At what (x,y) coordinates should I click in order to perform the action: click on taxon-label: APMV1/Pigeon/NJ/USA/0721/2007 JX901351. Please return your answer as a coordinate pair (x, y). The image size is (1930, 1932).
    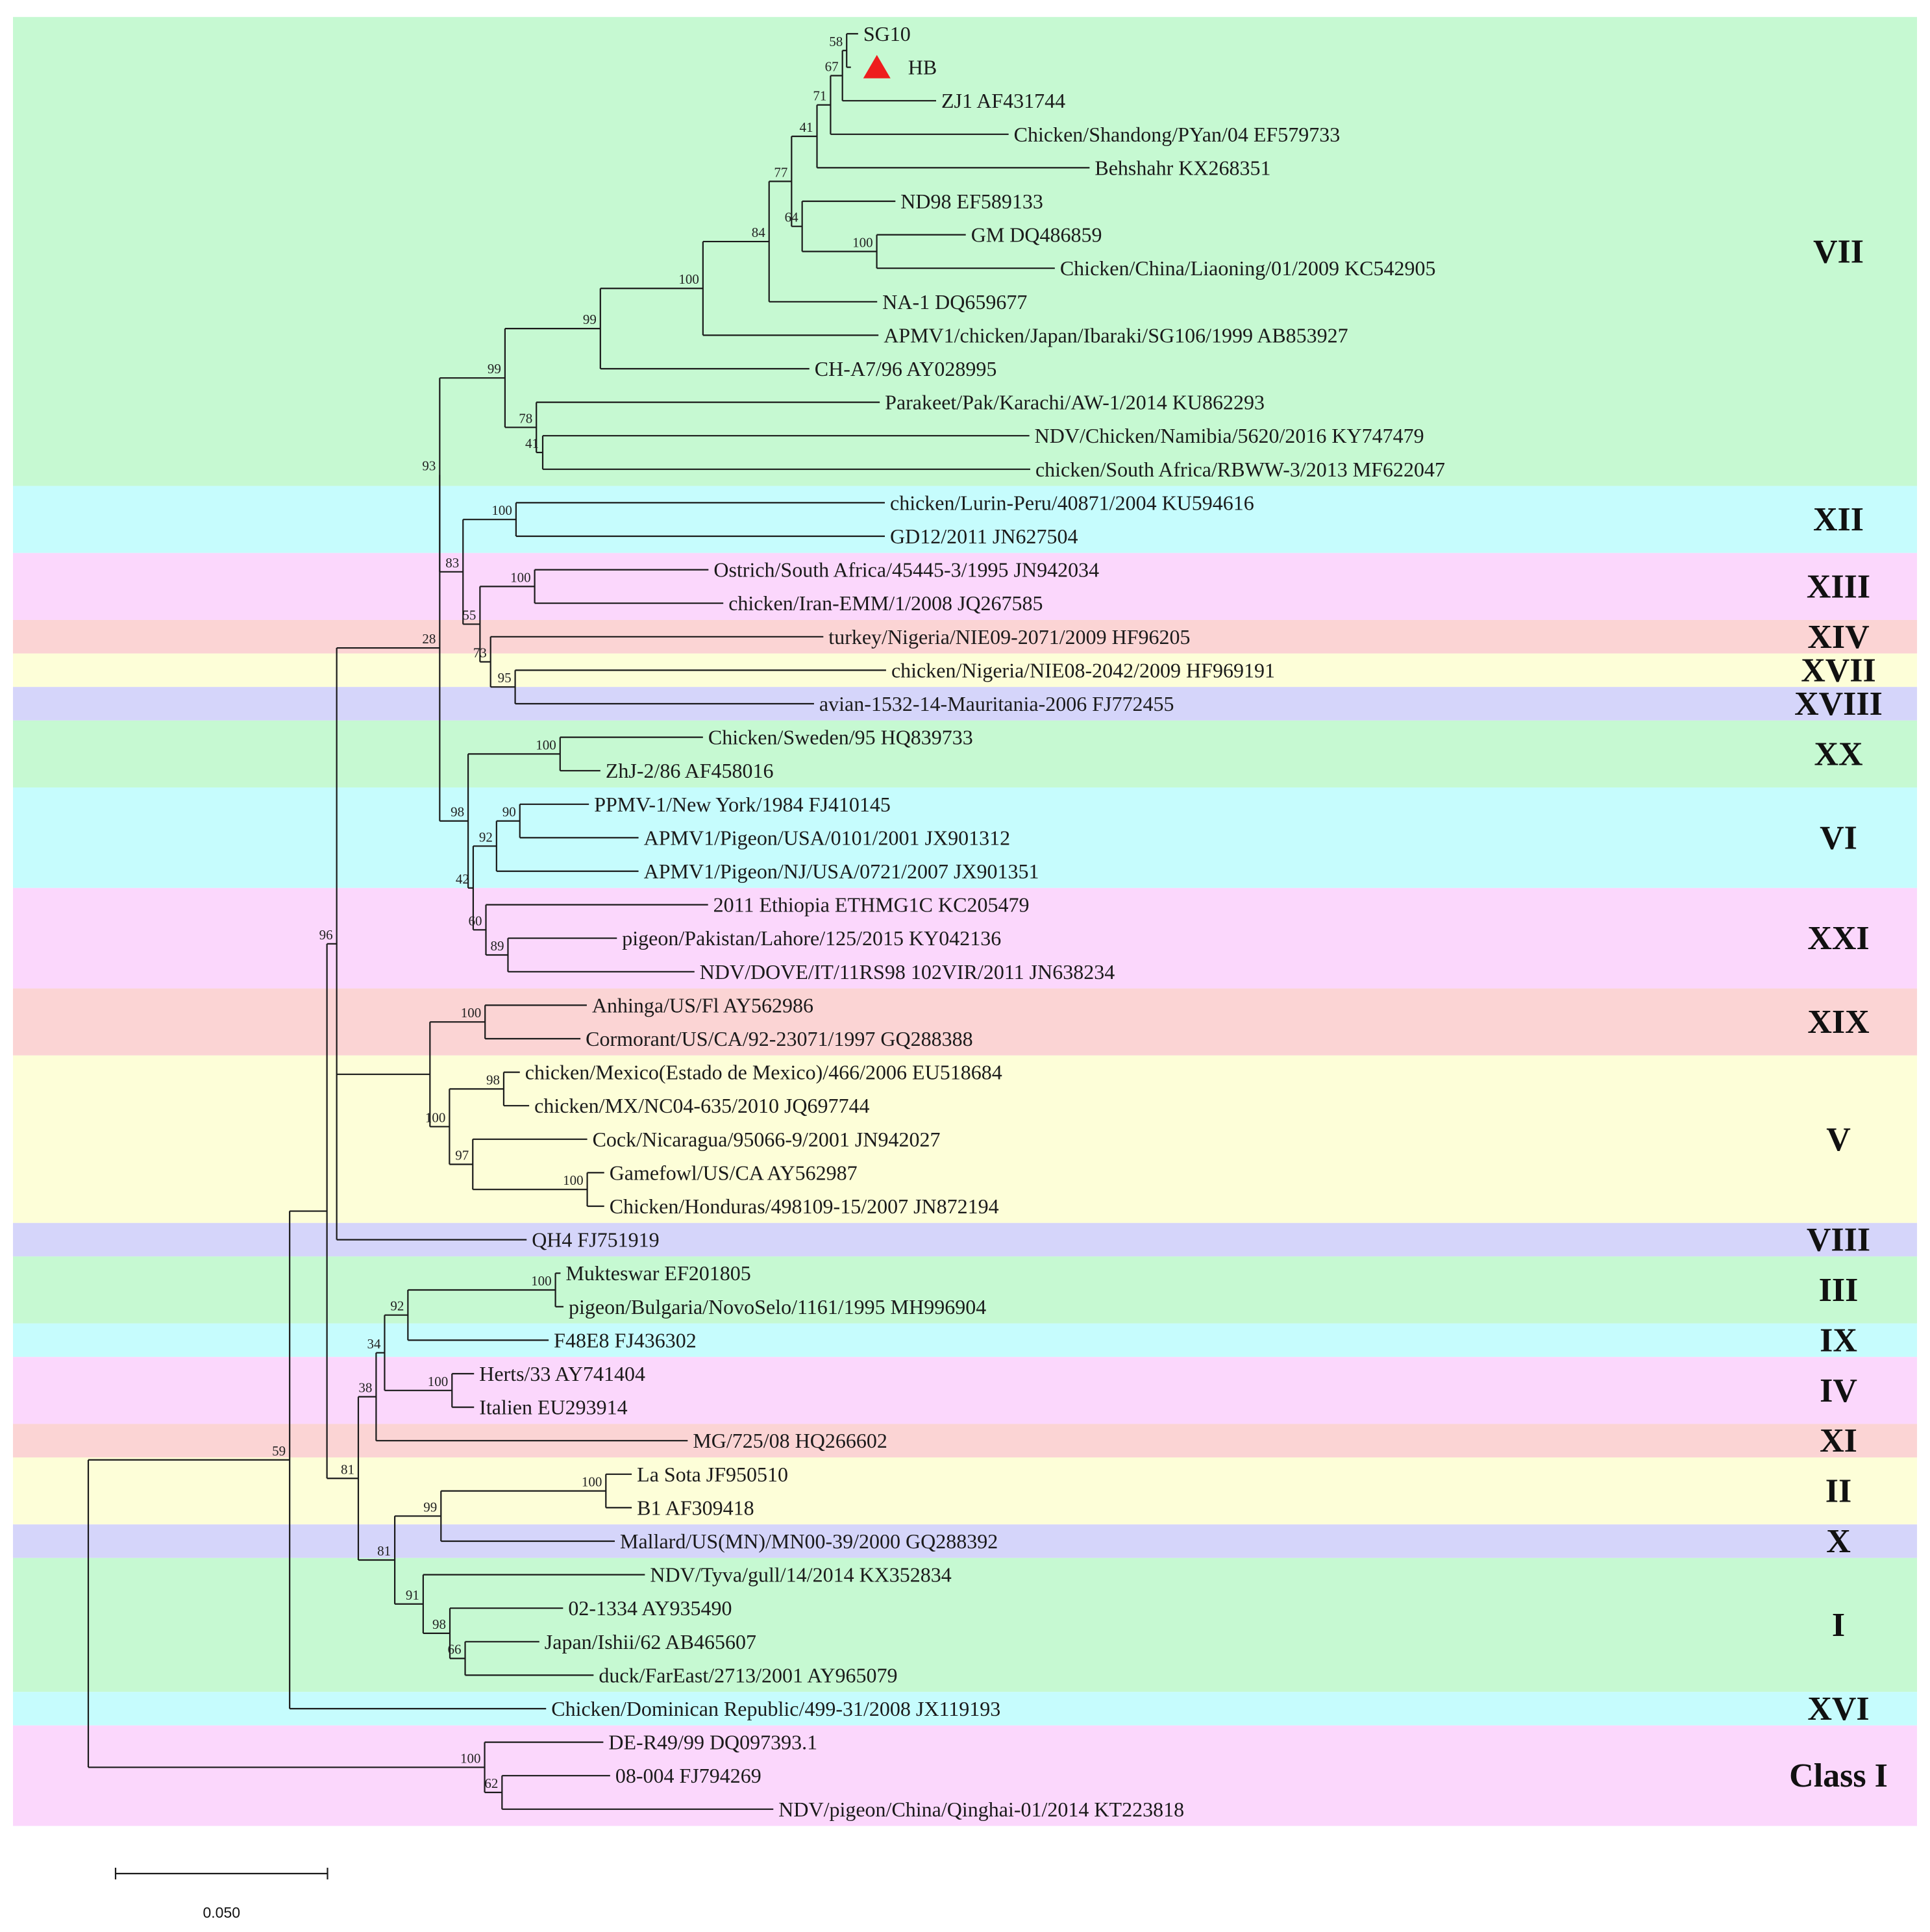
    Looking at the image, I should click on (842, 871).